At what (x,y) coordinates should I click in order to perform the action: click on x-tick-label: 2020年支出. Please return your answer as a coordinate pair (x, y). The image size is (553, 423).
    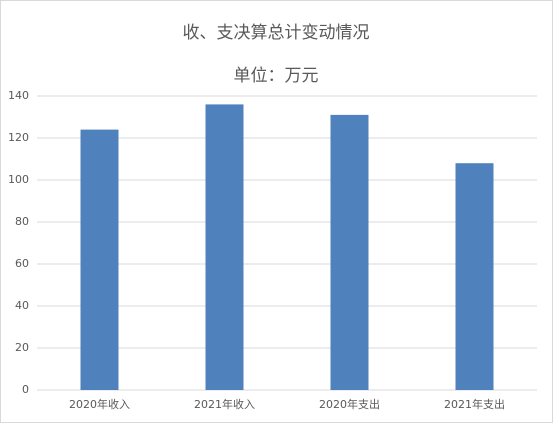
    Looking at the image, I should click on (349, 404).